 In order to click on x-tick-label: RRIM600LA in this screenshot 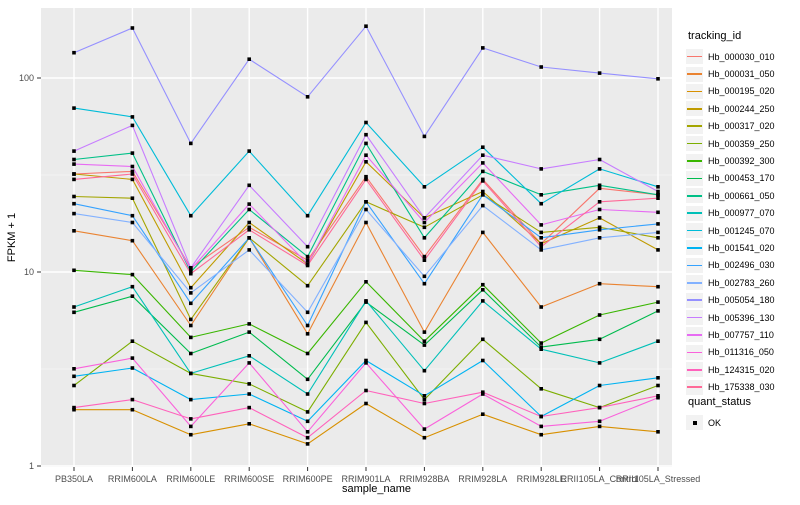, I will do `click(132, 479)`.